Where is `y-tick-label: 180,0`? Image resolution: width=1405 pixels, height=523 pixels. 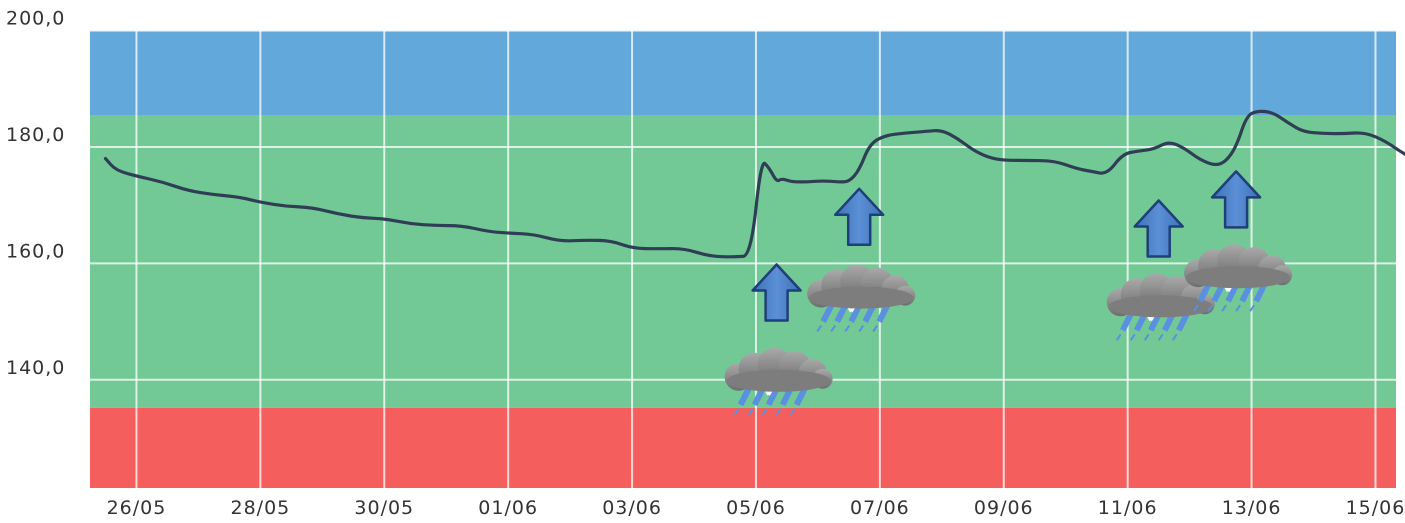
y-tick-label: 180,0 is located at coordinates (35, 135).